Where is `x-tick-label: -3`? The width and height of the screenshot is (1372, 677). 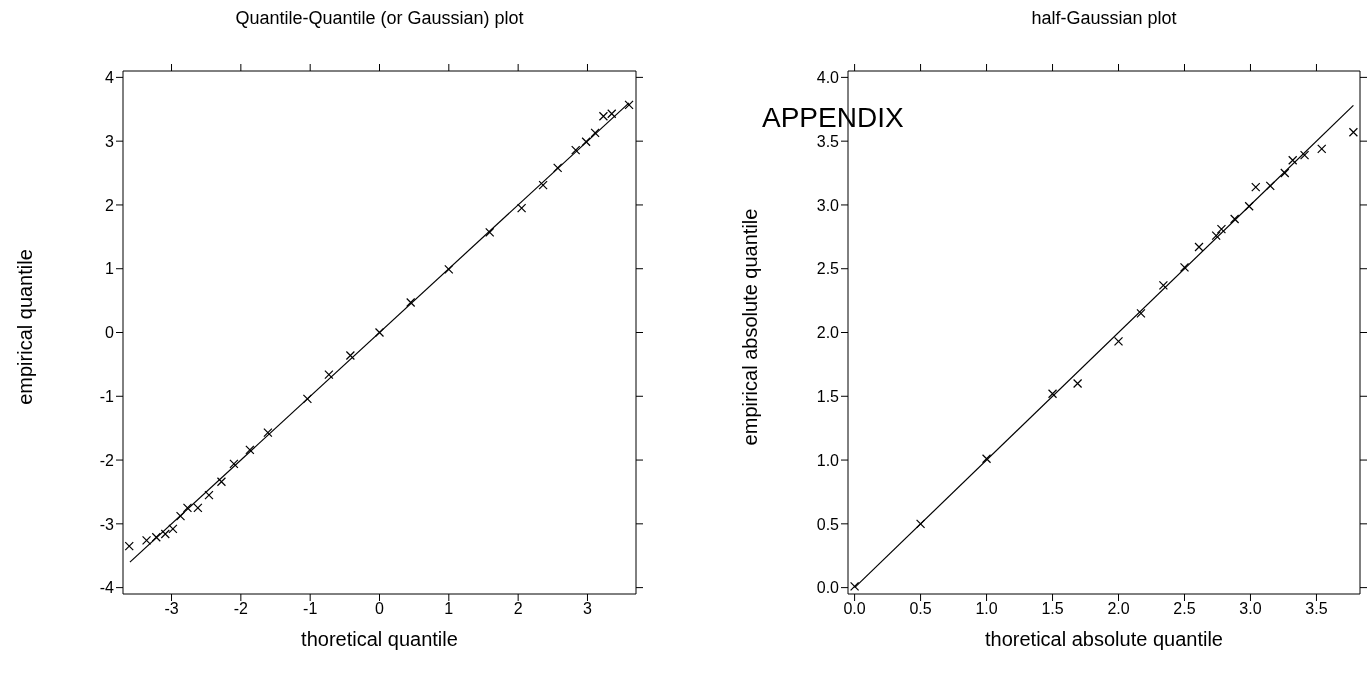 x-tick-label: -3 is located at coordinates (171, 609).